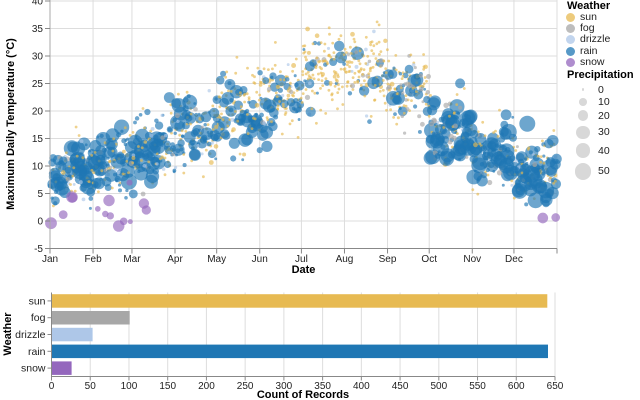 The image size is (640, 400). Describe the element at coordinates (61, 368) in the screenshot. I see `bar-snow` at that location.